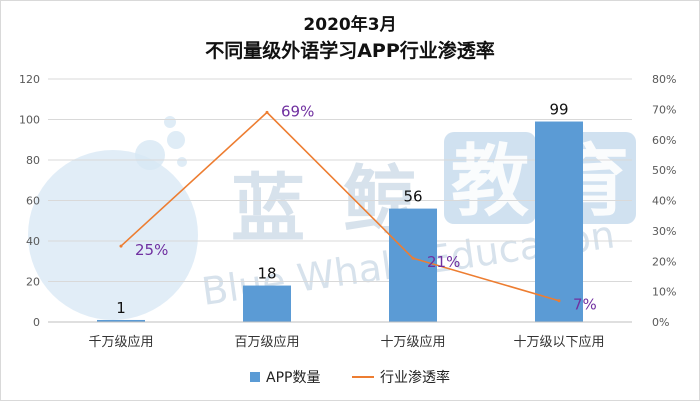  I want to click on right-tick-label: 50%, so click(664, 170).